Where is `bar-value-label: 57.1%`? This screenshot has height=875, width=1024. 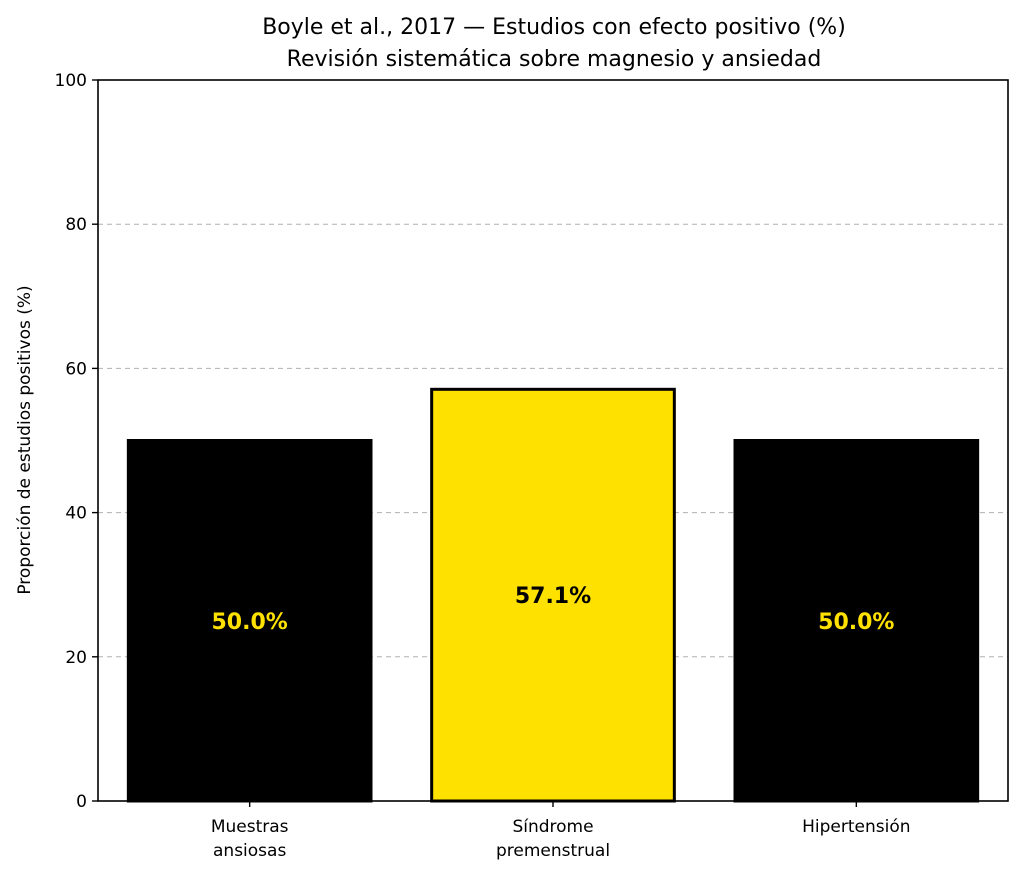 bar-value-label: 57.1% is located at coordinates (553, 596).